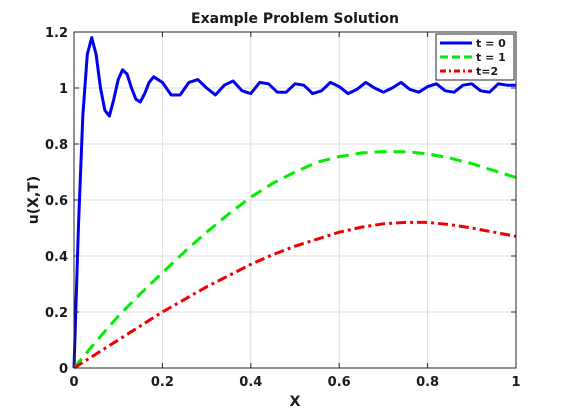 This screenshot has width=570, height=417. What do you see at coordinates (487, 71) in the screenshot?
I see `legend-label-3: t=2` at bounding box center [487, 71].